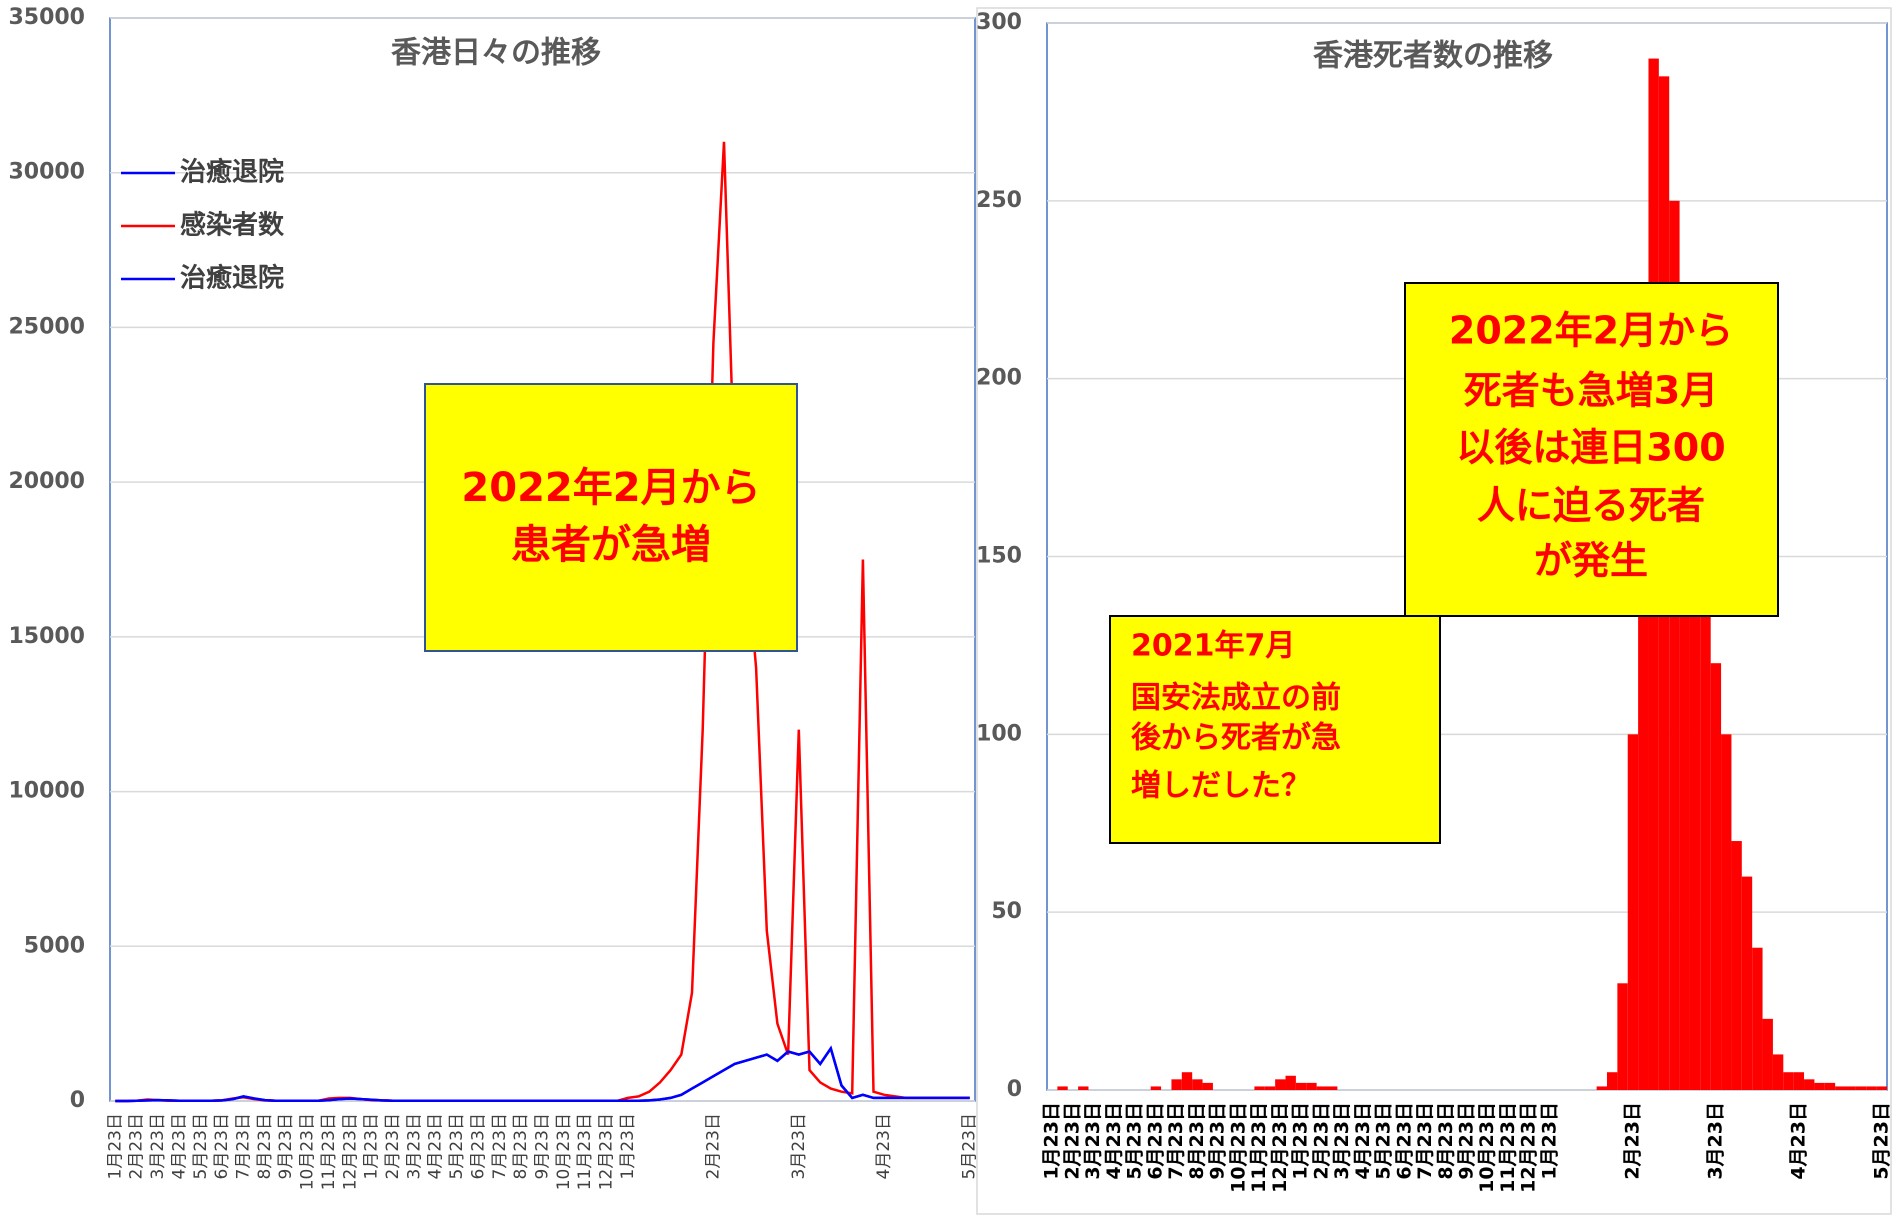 The image size is (1895, 1218). What do you see at coordinates (999, 733) in the screenshot?
I see `y-tick-label: 100` at bounding box center [999, 733].